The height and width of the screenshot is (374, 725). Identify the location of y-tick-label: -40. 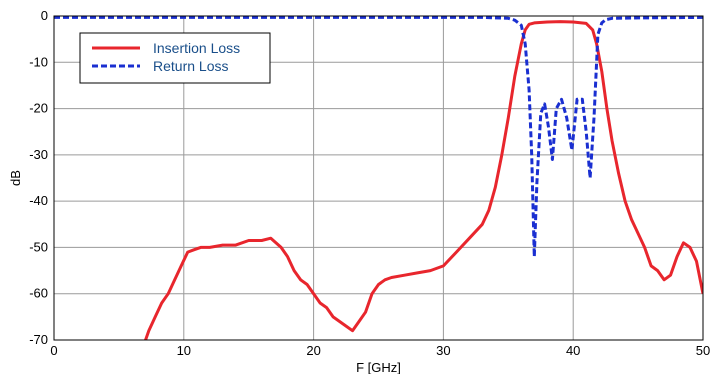
(38, 200).